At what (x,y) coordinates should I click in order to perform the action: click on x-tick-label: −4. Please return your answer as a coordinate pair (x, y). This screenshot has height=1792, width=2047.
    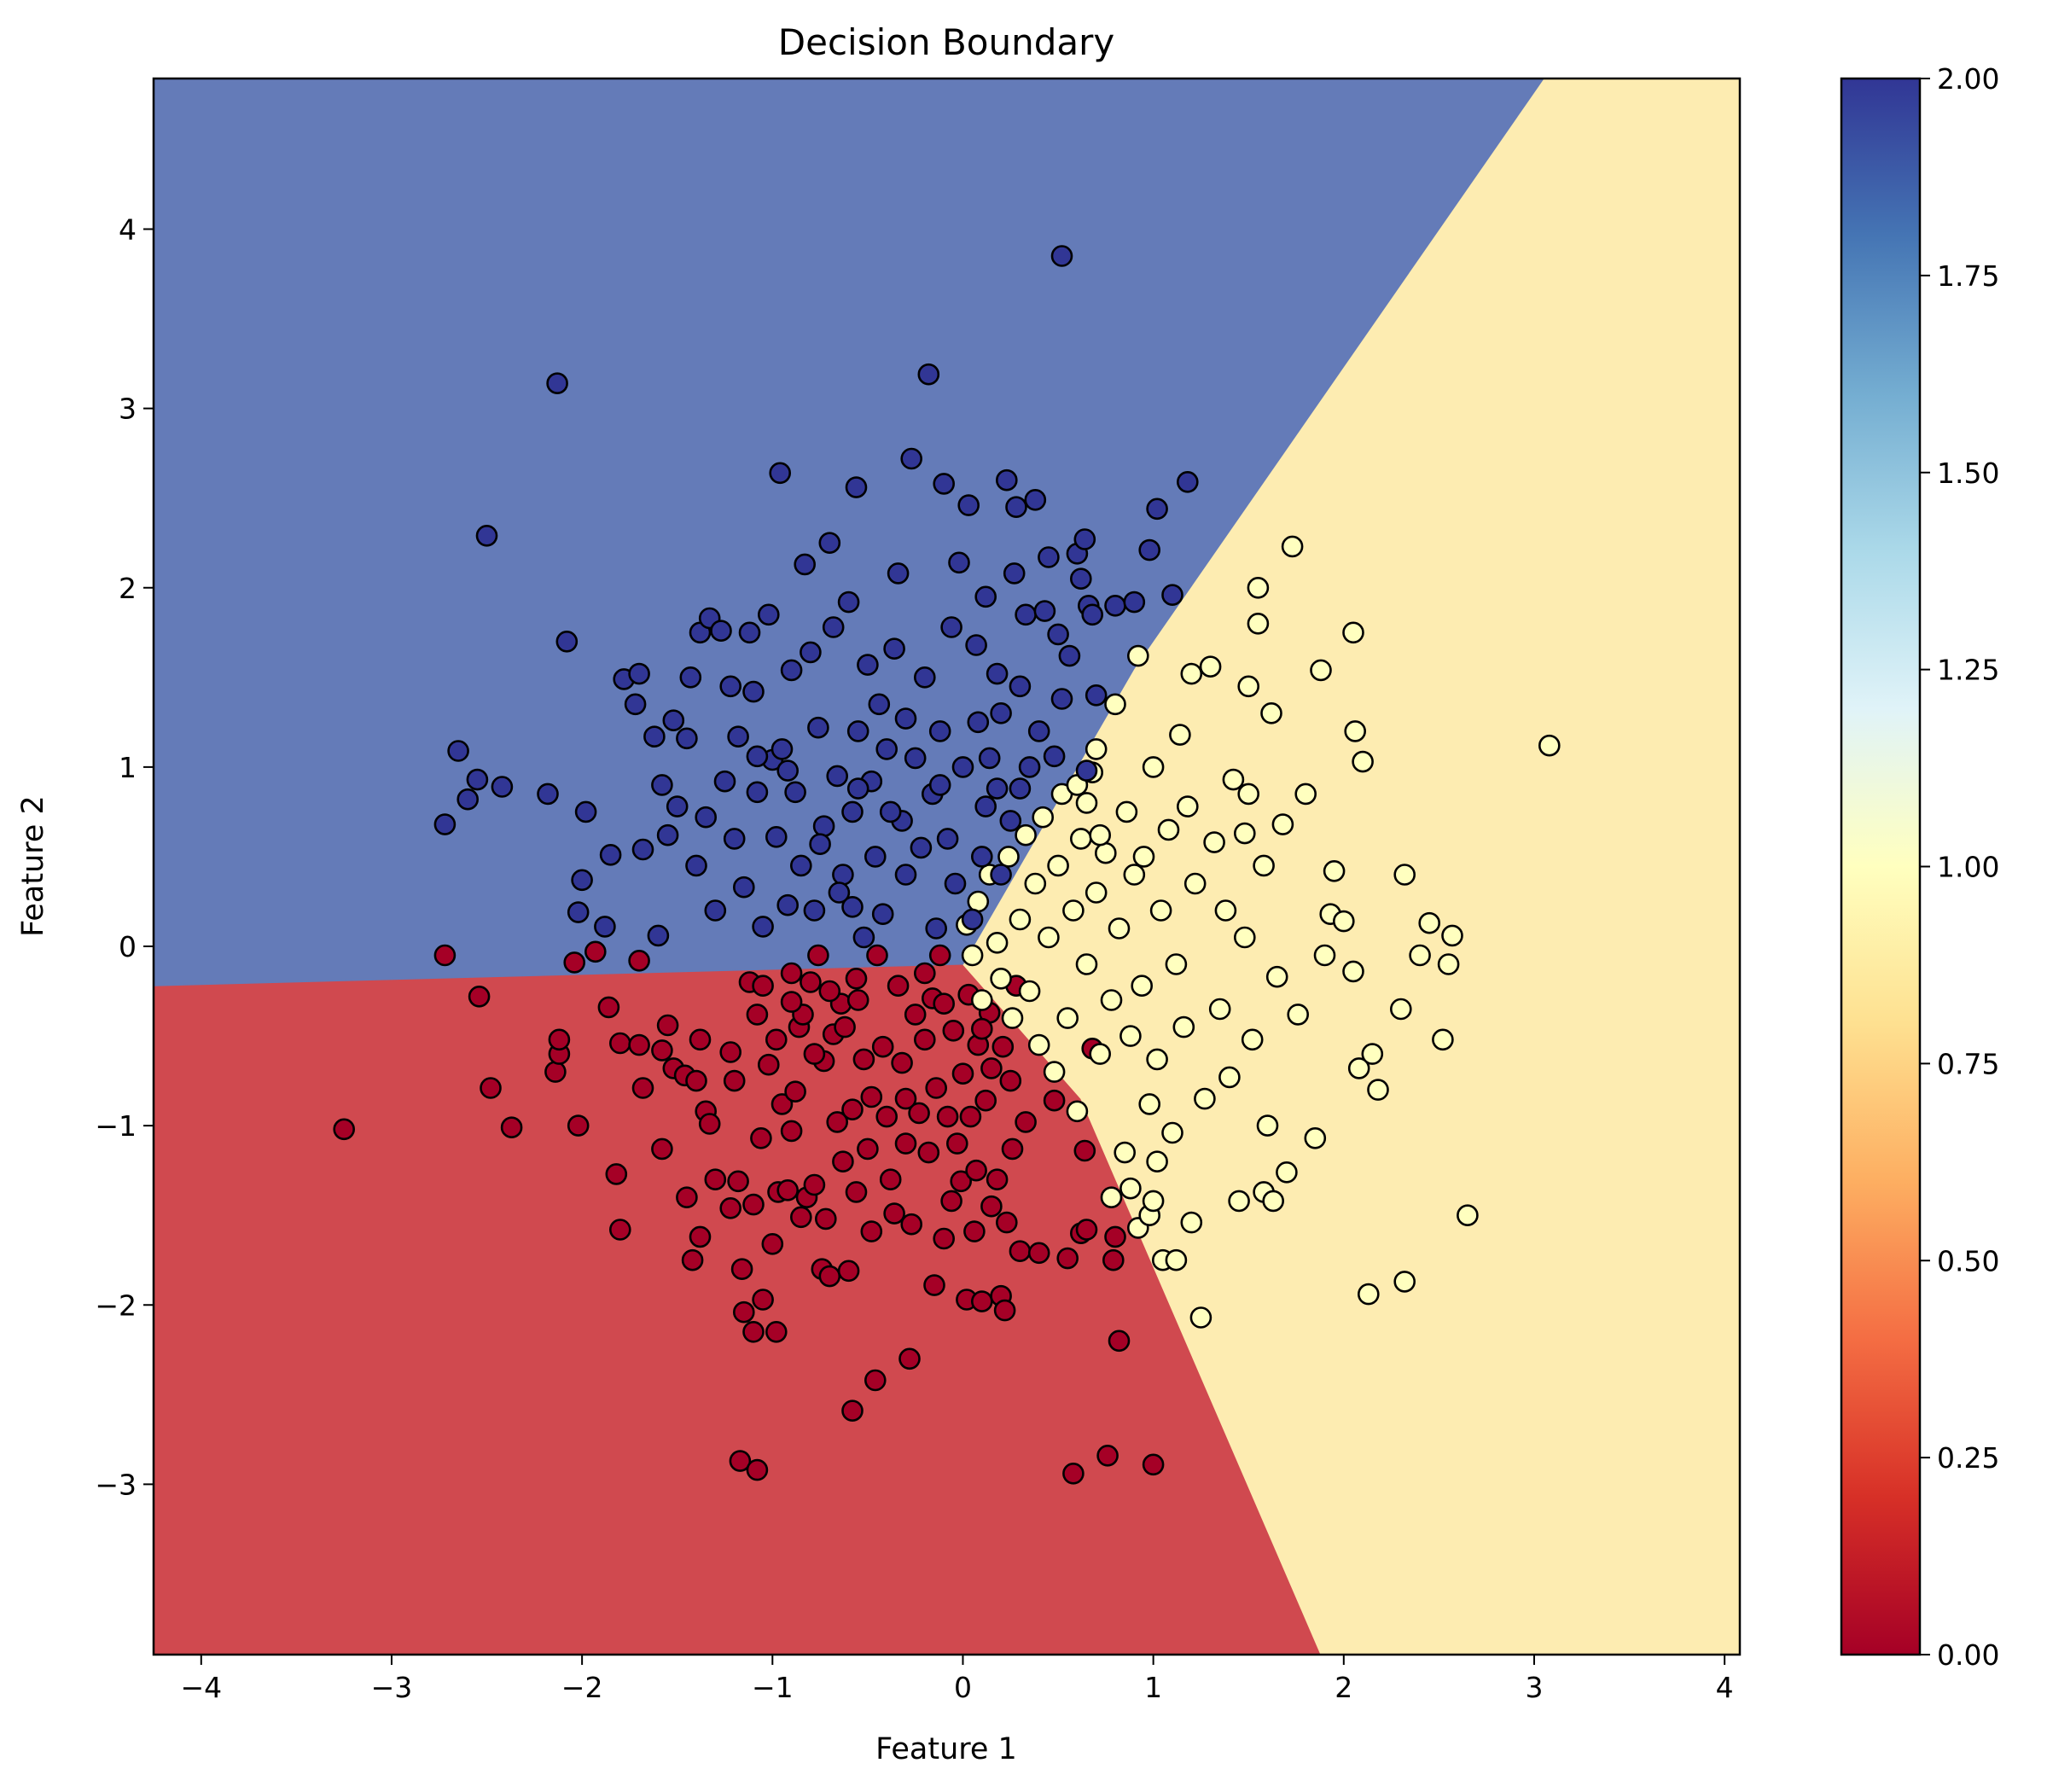
    Looking at the image, I should click on (201, 1687).